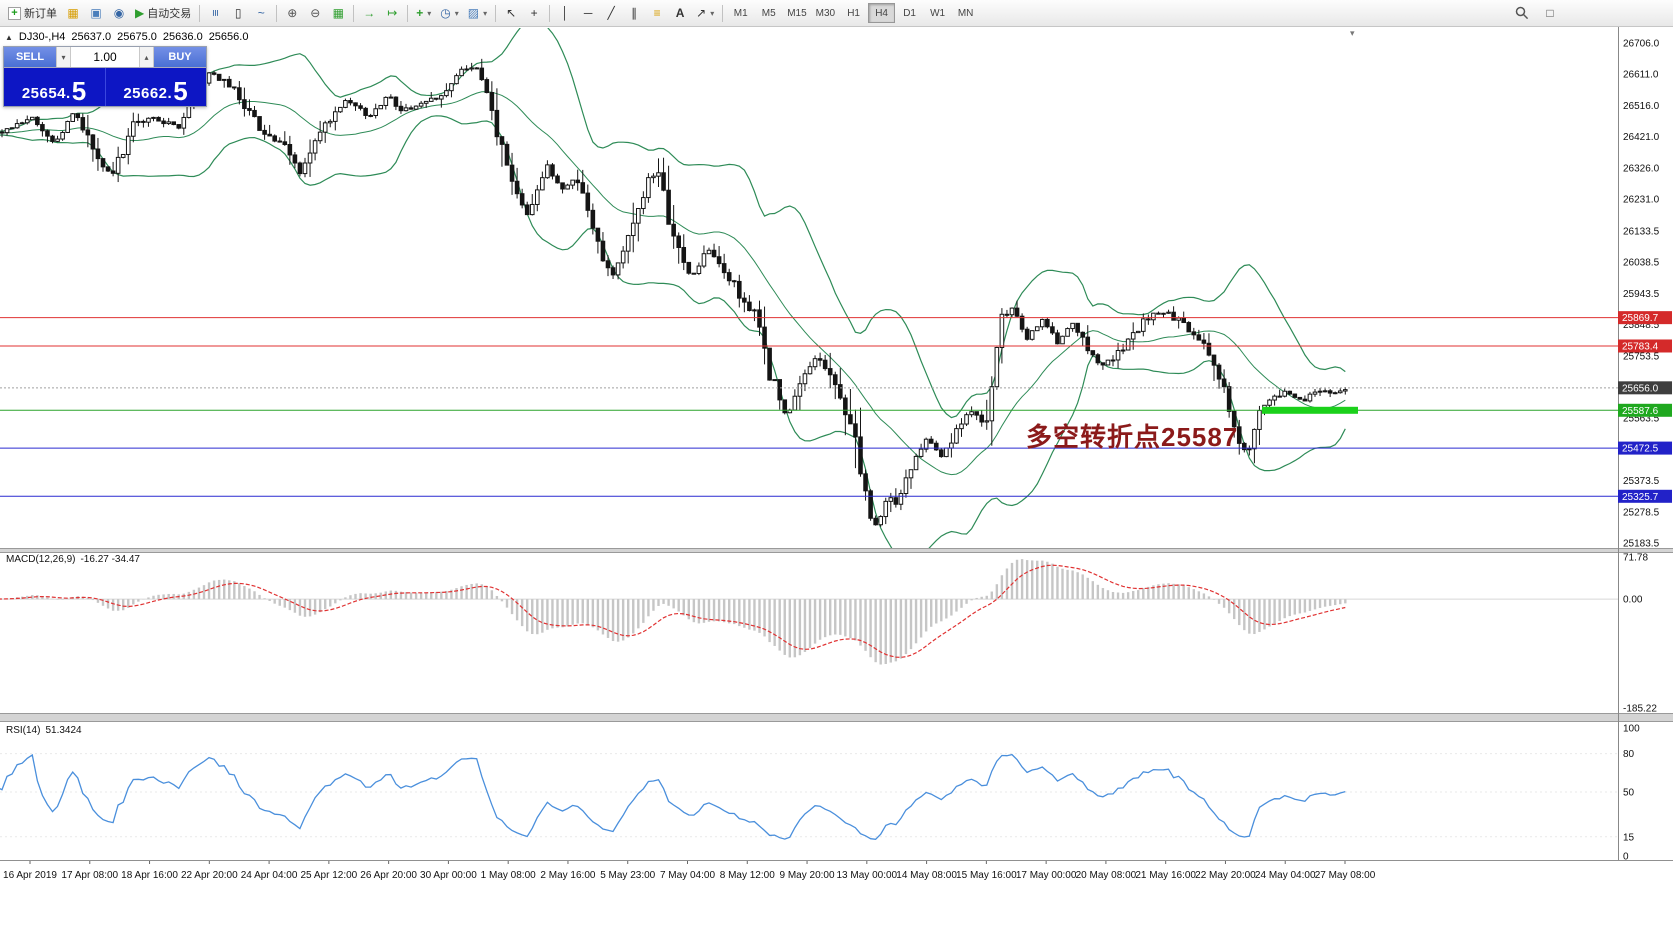 This screenshot has height=952, width=1673. What do you see at coordinates (96, 13) in the screenshot?
I see `profiles-button: ▣` at bounding box center [96, 13].